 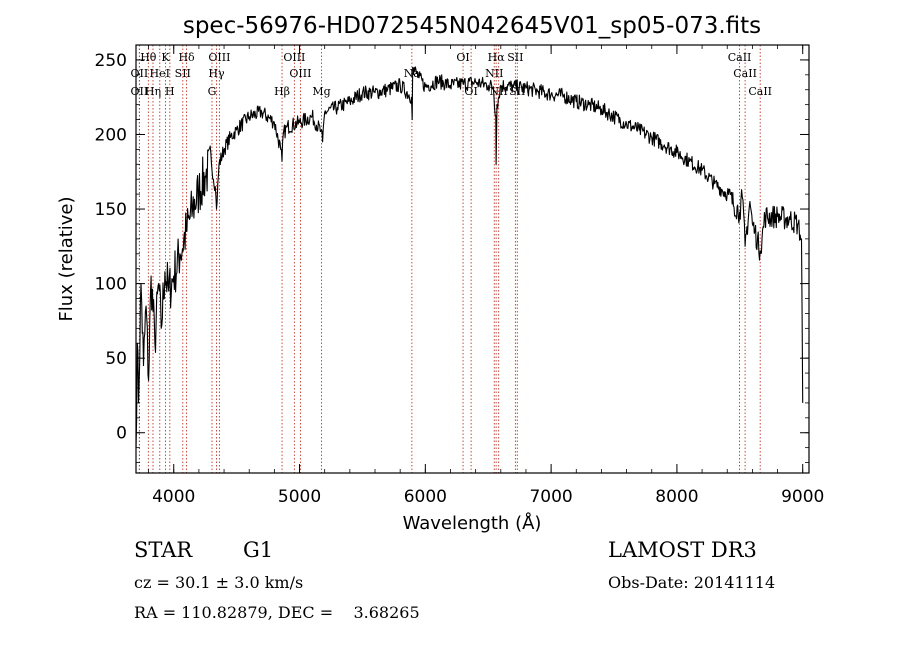 I want to click on line-label: NII, so click(x=494, y=73).